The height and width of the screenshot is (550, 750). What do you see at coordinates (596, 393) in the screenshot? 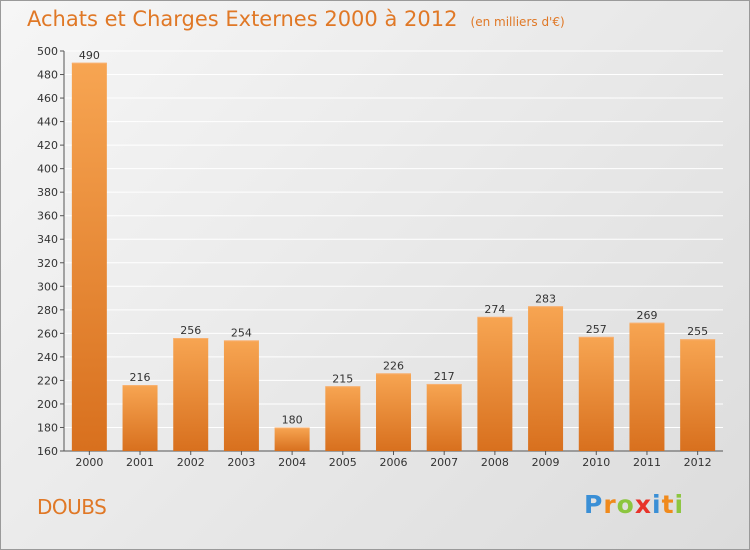
I see `bar-2010` at bounding box center [596, 393].